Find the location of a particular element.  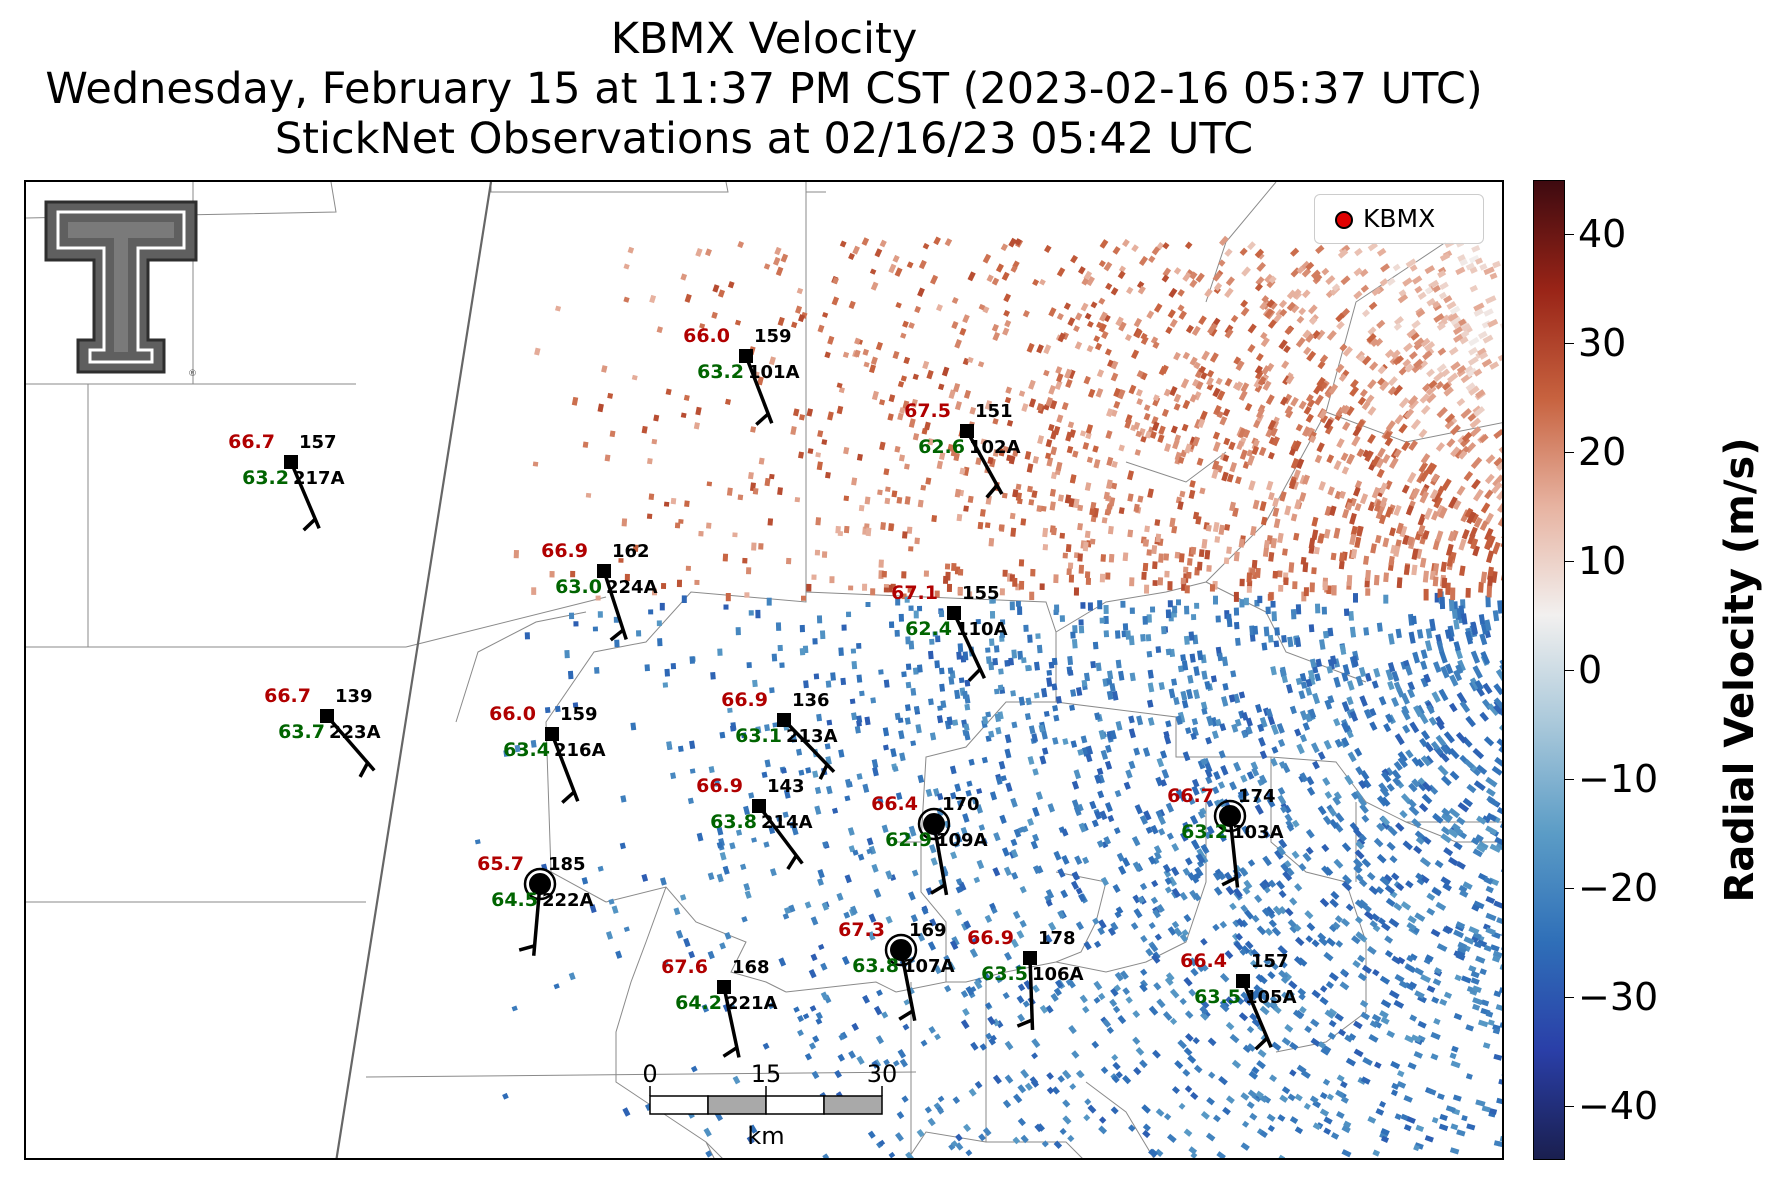

station-marker-calm is located at coordinates (934, 824).